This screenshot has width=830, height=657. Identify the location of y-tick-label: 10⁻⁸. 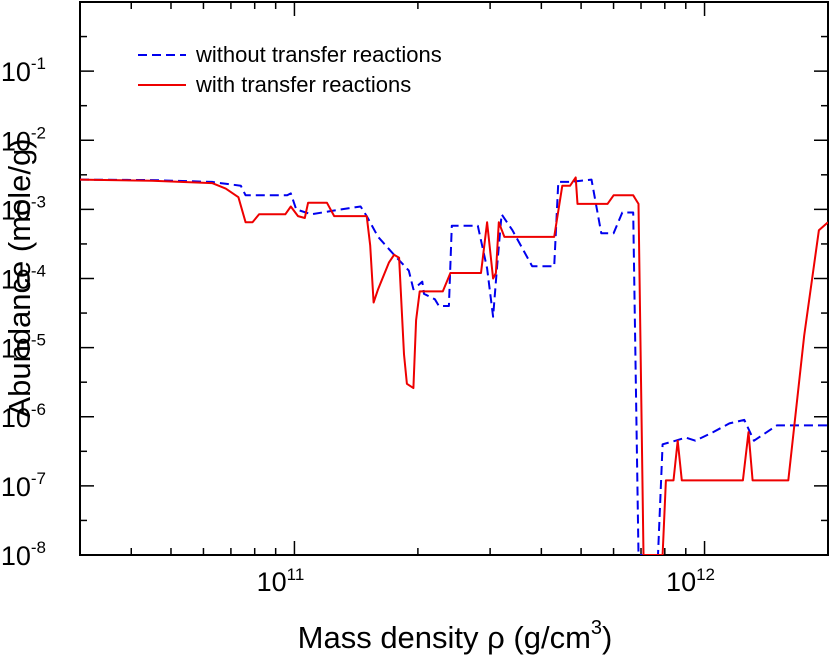
(23, 554).